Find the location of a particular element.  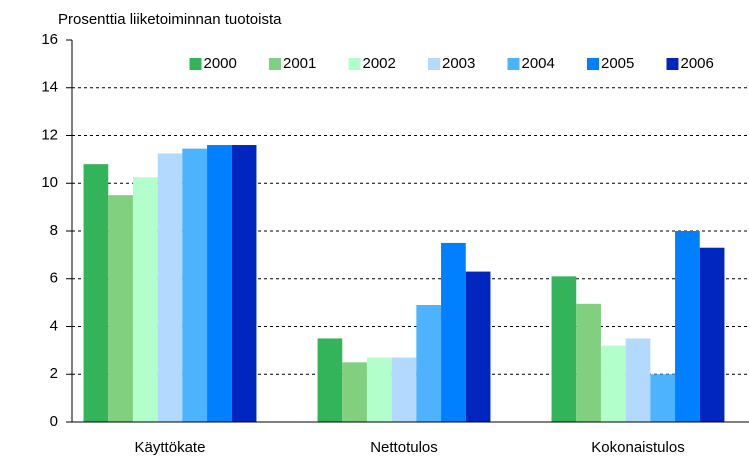

y-tick-label: 16 is located at coordinates (49, 39).